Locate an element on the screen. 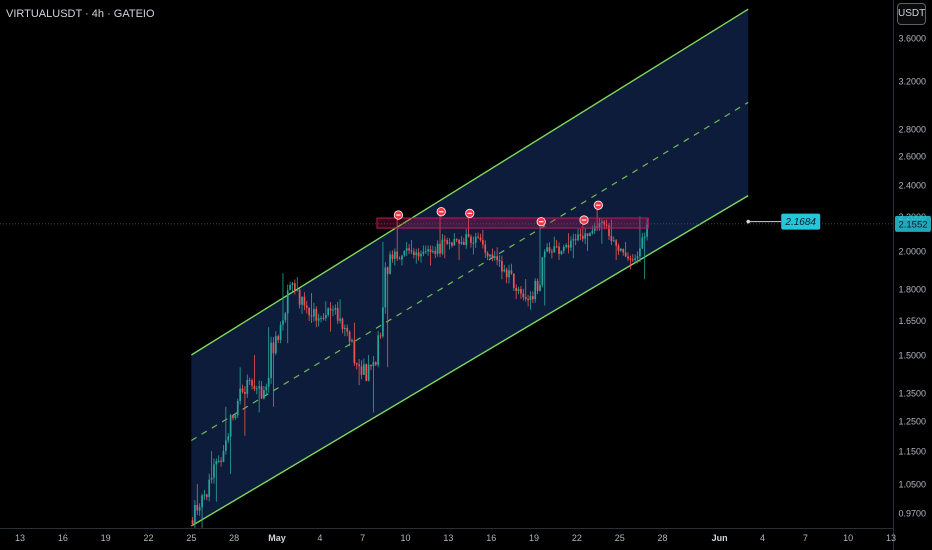 The image size is (932, 550). x-tick-label: 22 is located at coordinates (577, 538).